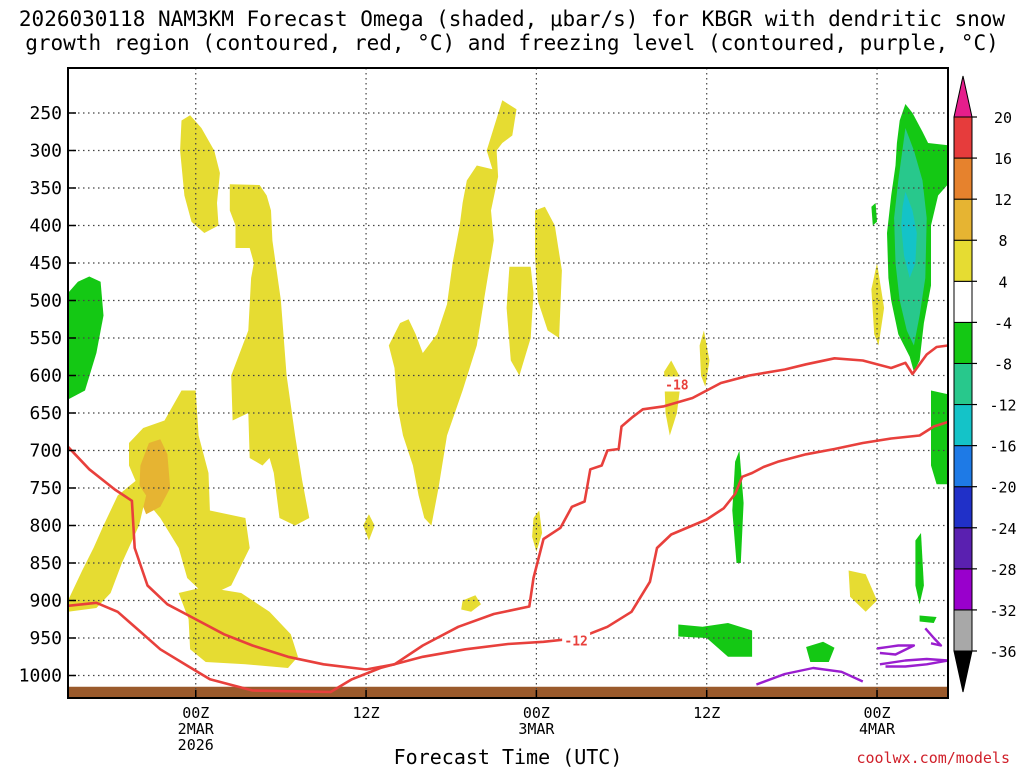 This screenshot has height=768, width=1024. Describe the element at coordinates (45, 601) in the screenshot. I see `ytick-label-900: 900` at that location.